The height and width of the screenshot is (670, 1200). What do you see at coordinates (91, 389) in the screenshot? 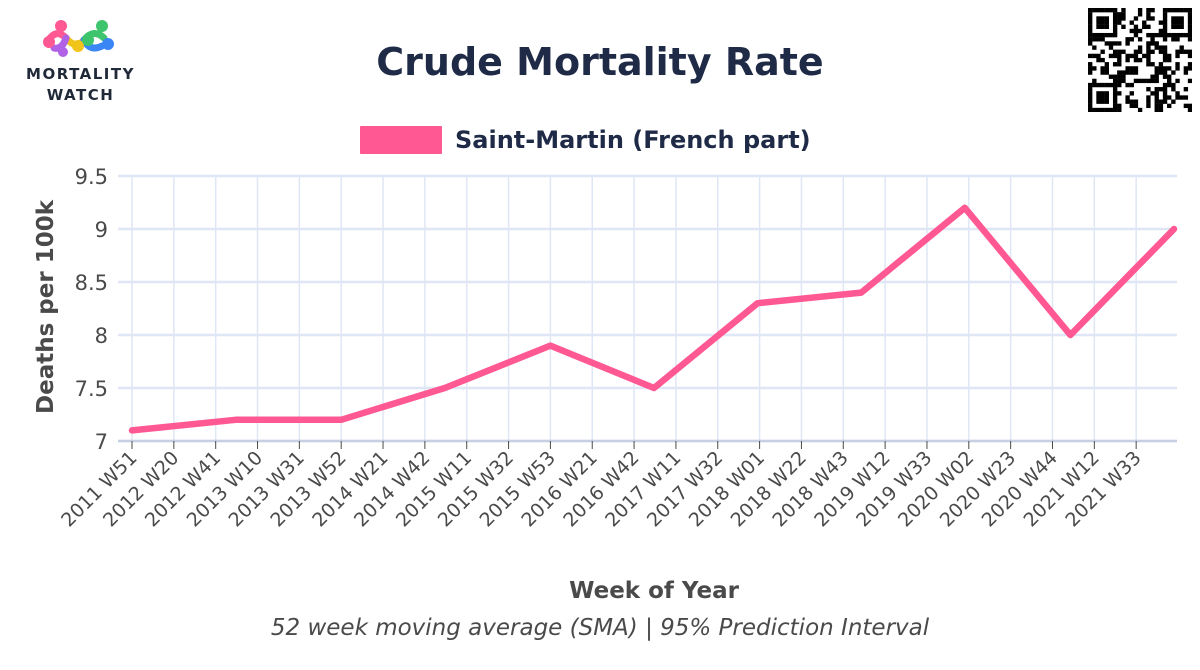
I see `y-tick-label: 7.5` at bounding box center [91, 389].